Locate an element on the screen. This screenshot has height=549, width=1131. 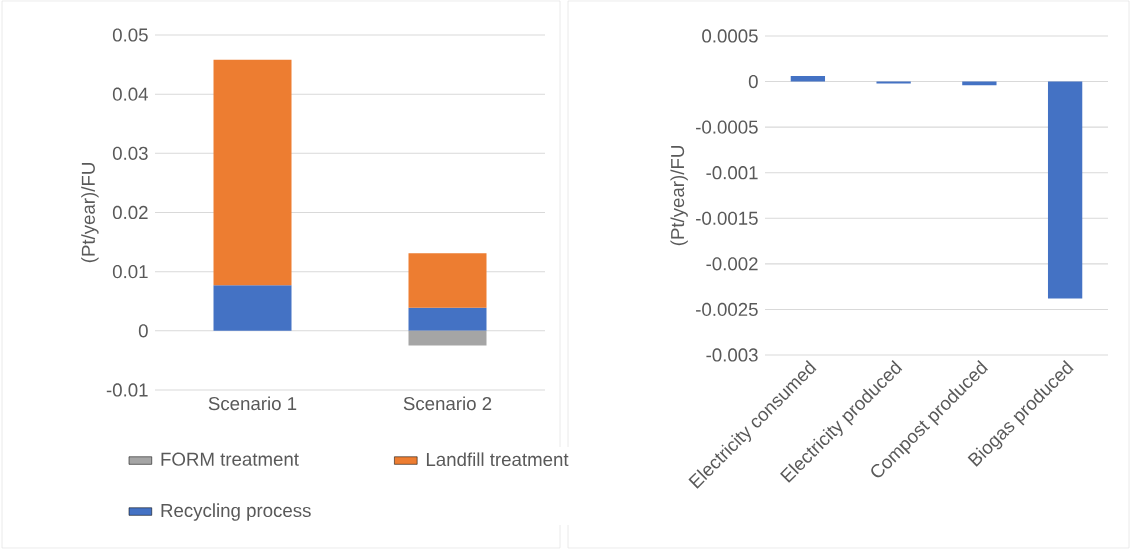
y-tick-label: -0.0015 is located at coordinates (727, 218).